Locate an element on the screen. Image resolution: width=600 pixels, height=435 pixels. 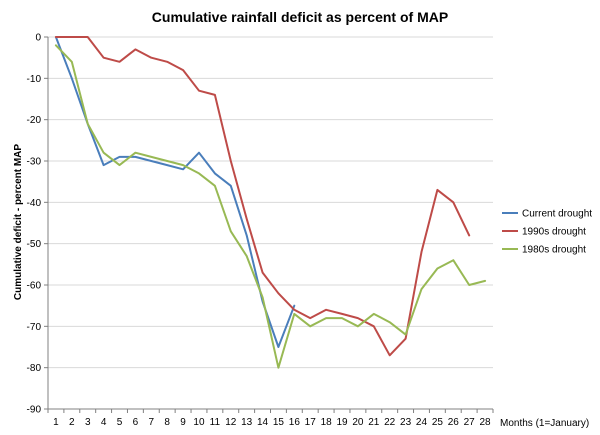
x-tick-label: 21 is located at coordinates (374, 422).